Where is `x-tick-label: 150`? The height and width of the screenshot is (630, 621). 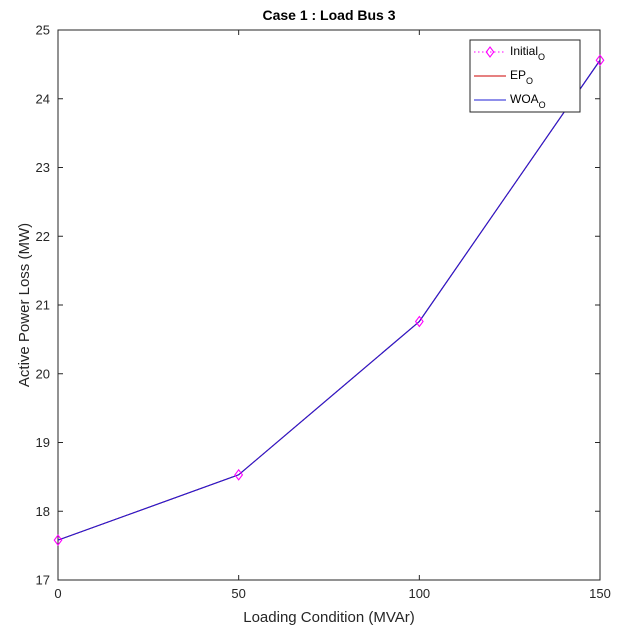
x-tick-label: 150 is located at coordinates (600, 593).